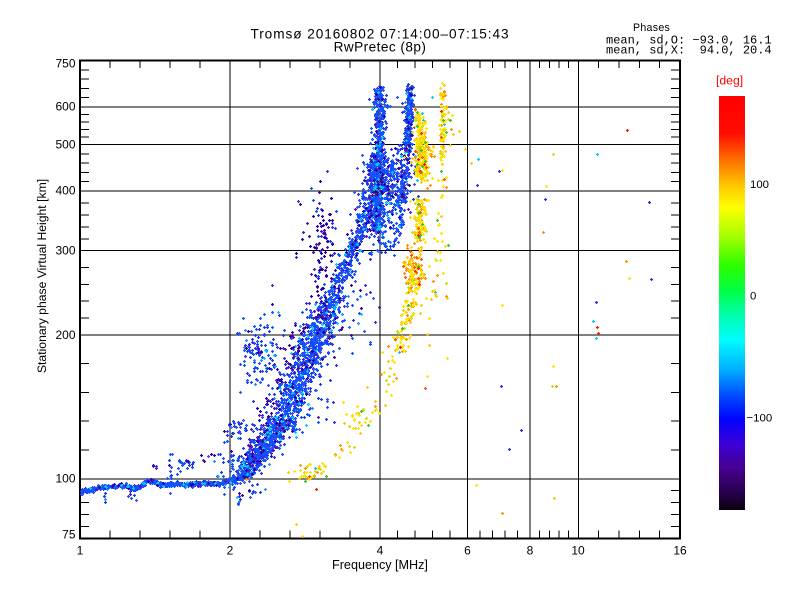 The height and width of the screenshot is (605, 800). Describe the element at coordinates (65, 191) in the screenshot. I see `svg-text: 400` at that location.